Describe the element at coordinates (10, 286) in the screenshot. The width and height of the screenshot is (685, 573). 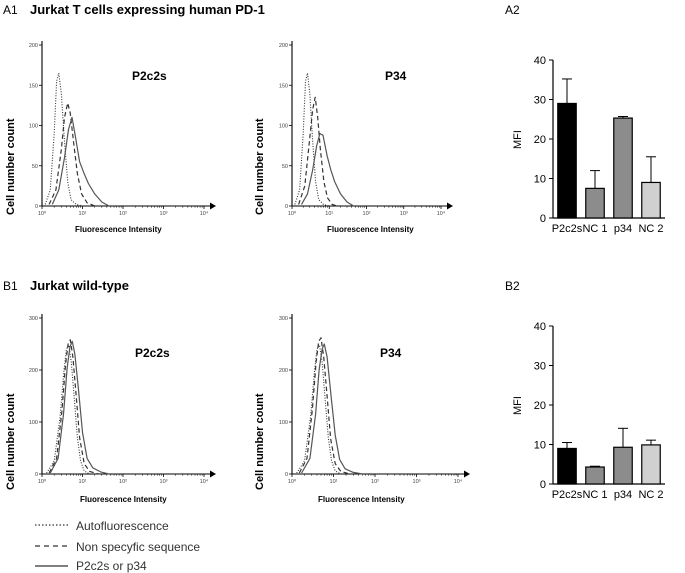
I see `panel-label-b1: B1` at that location.